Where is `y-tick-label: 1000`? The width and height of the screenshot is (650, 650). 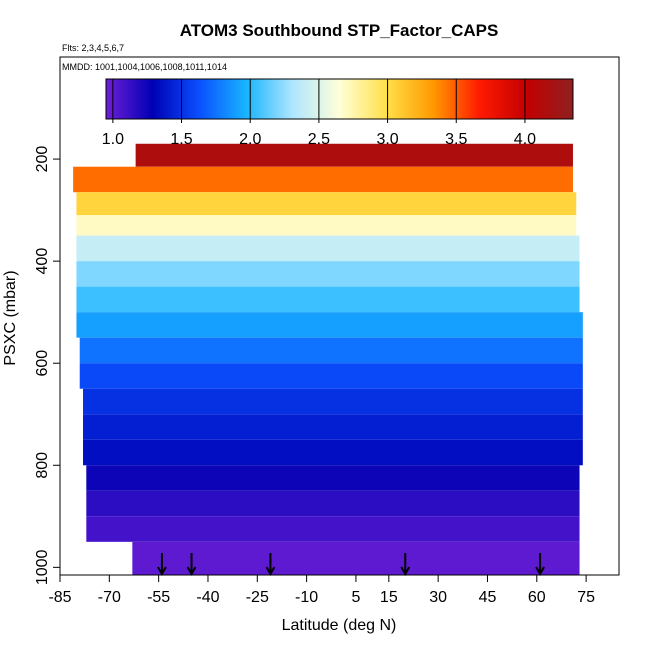 y-tick-label: 1000 is located at coordinates (42, 567).